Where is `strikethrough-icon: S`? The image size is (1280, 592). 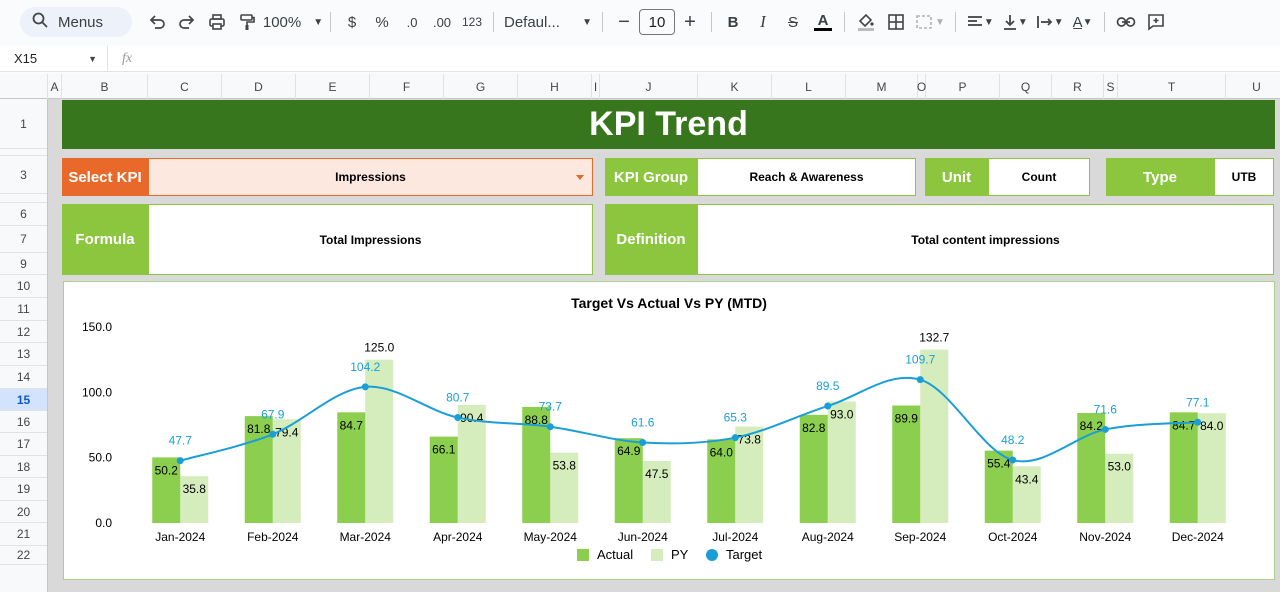 strikethrough-icon: S is located at coordinates (792, 22).